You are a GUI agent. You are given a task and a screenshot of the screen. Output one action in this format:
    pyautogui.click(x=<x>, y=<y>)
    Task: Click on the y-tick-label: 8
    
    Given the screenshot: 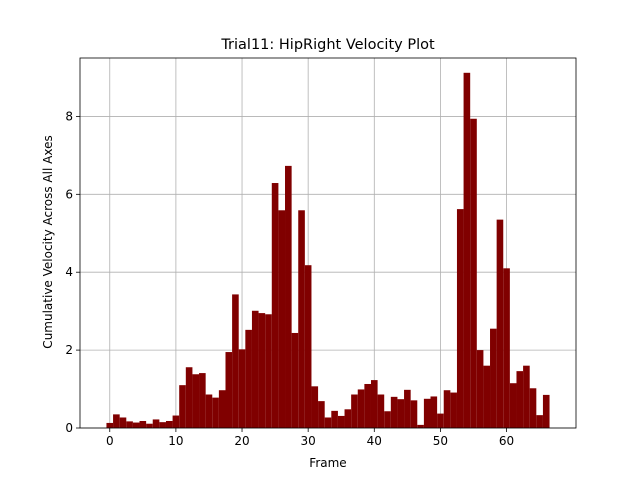 What is the action you would take?
    pyautogui.click(x=69, y=116)
    